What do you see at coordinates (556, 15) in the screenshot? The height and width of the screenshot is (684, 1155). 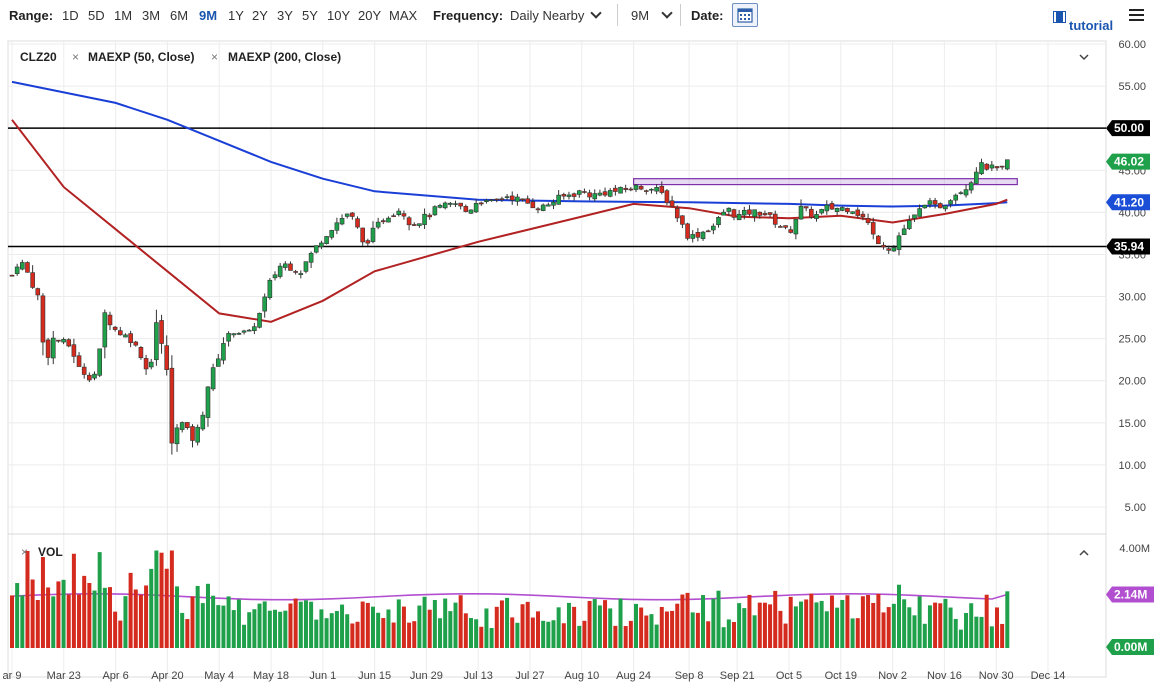 I see `frequency-dropdown: Daily Nearby` at bounding box center [556, 15].